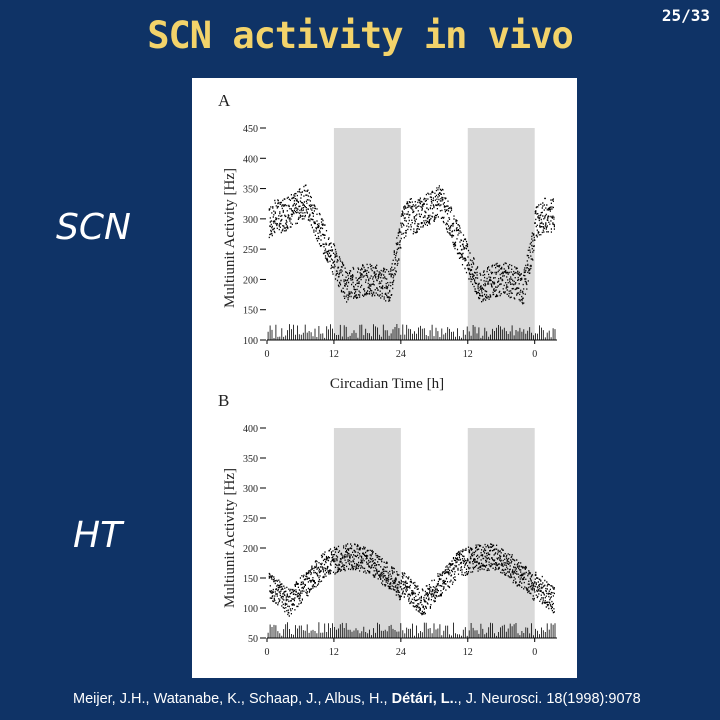 Image resolution: width=720 pixels, height=720 pixels. I want to click on slide-number: 25/33, so click(685, 15).